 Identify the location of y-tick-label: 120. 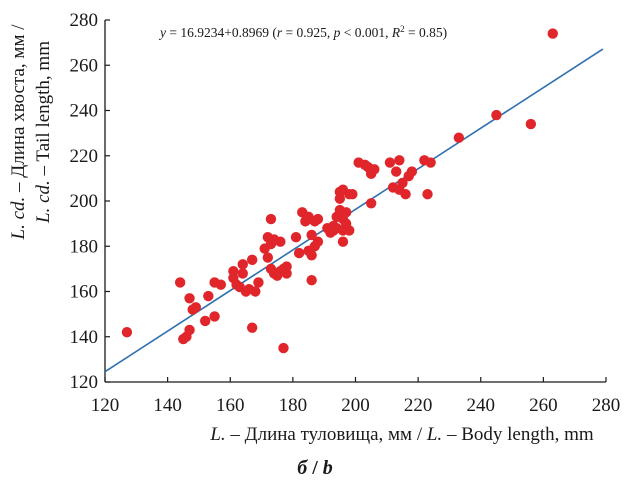
(84, 382).